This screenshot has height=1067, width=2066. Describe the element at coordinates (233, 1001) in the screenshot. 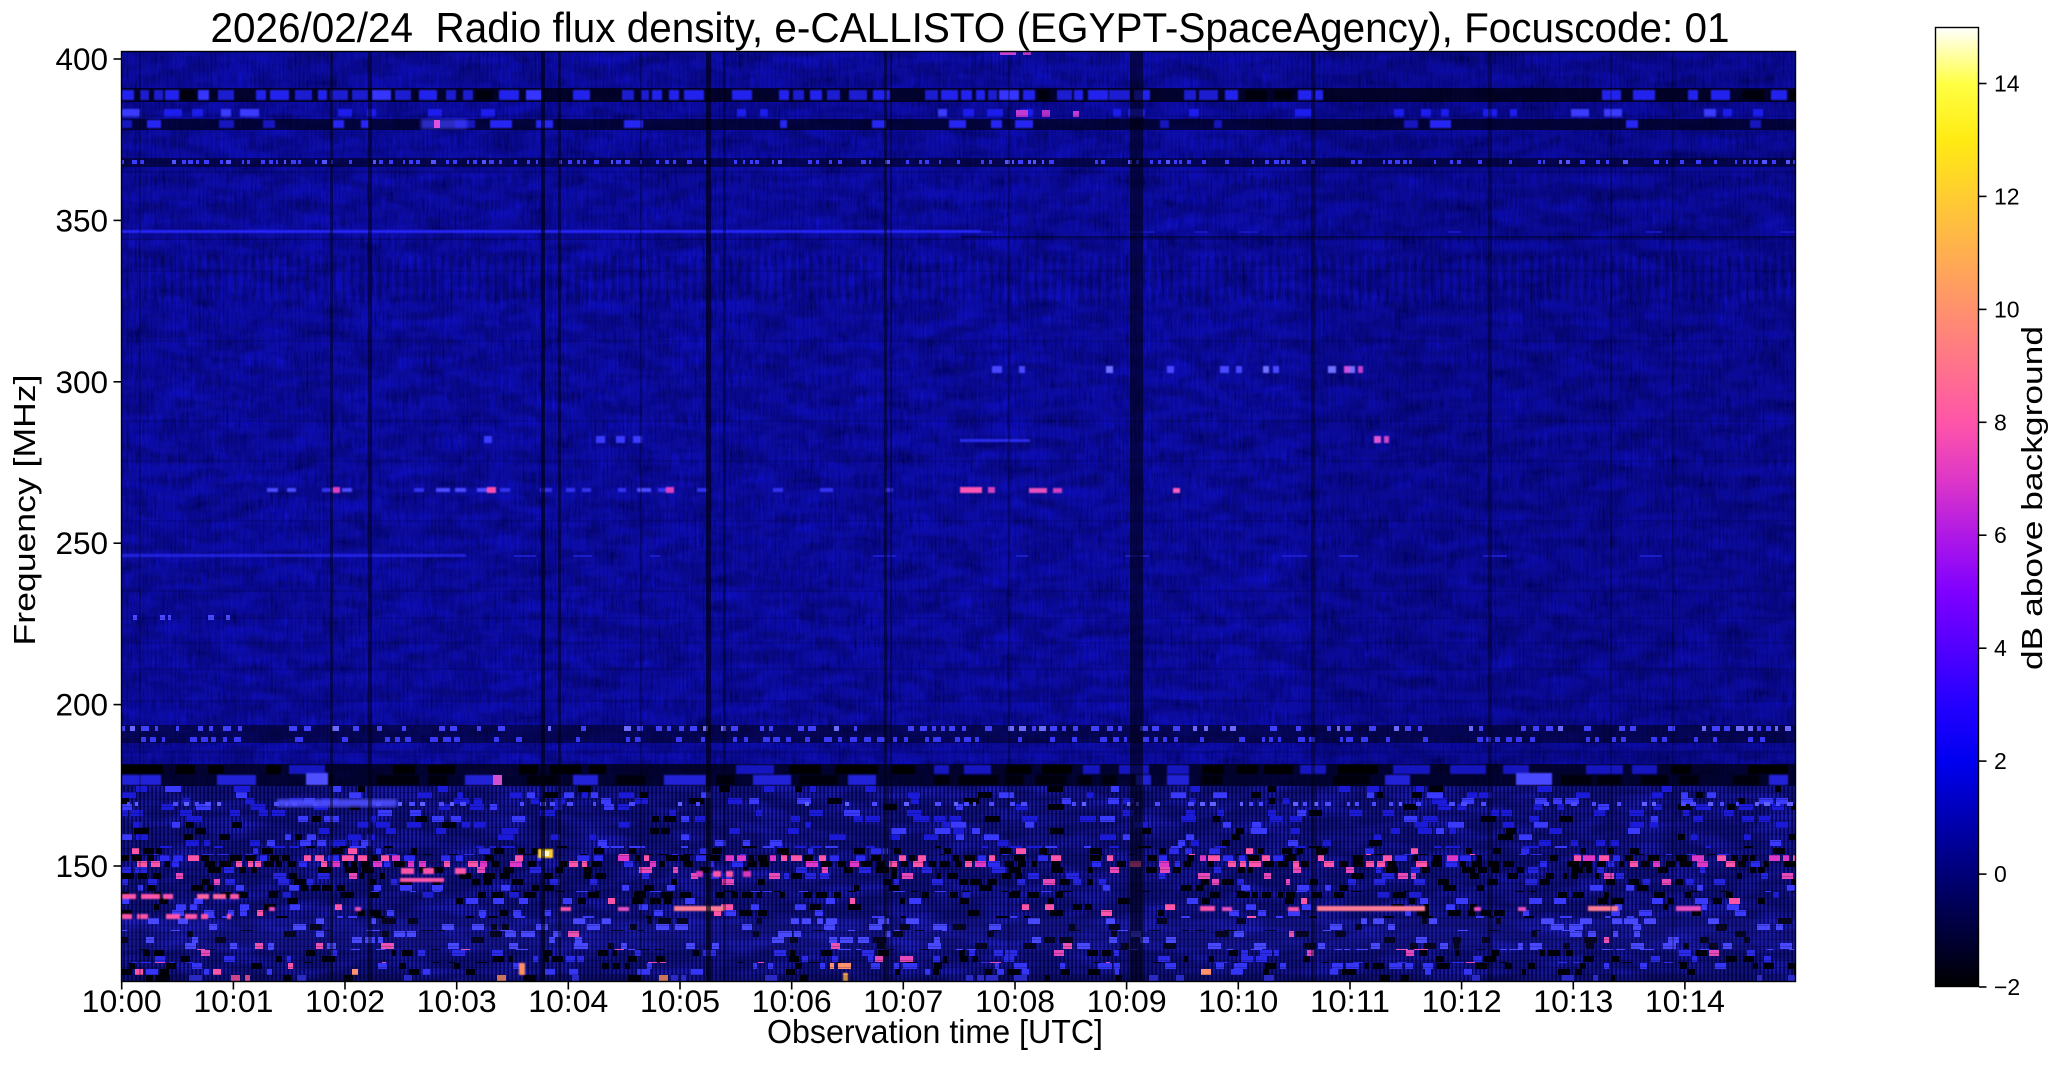

I see `svg-text: 10:01` at that location.